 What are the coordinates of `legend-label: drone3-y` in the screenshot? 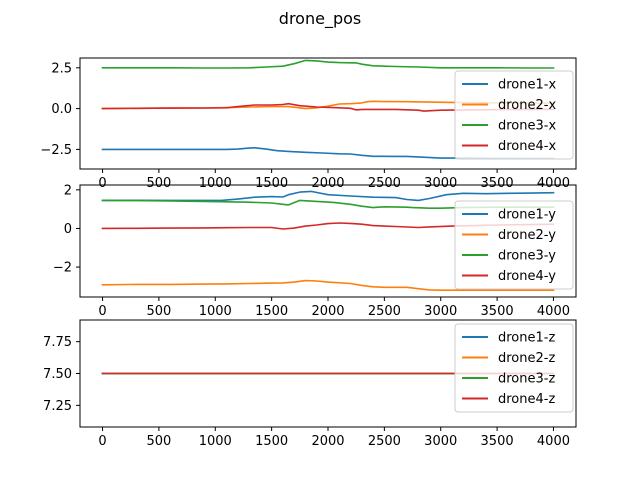 It's located at (527, 256).